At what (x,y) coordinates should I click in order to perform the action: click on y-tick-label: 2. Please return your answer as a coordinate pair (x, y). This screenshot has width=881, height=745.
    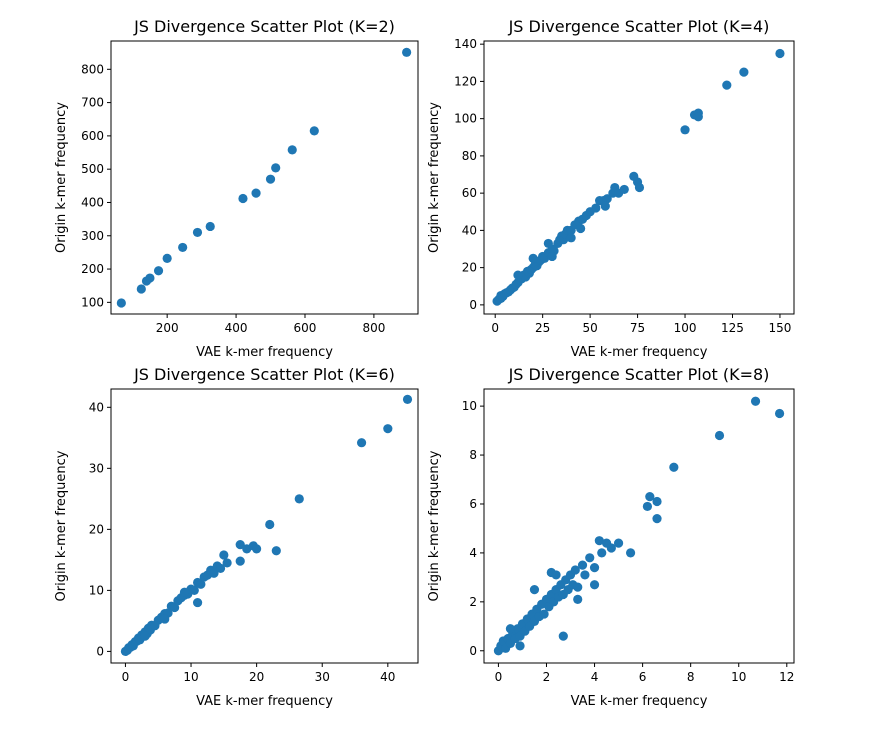
    Looking at the image, I should click on (473, 602).